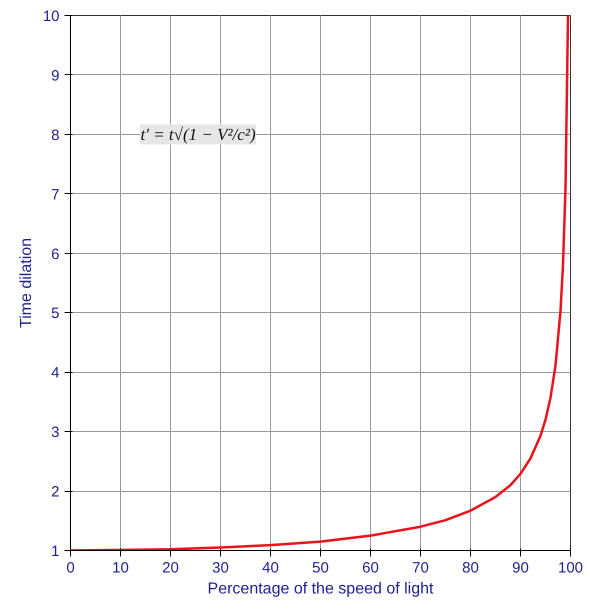 The height and width of the screenshot is (615, 590). Describe the element at coordinates (321, 589) in the screenshot. I see `x-axis-title: Percentage of the speed of light` at that location.